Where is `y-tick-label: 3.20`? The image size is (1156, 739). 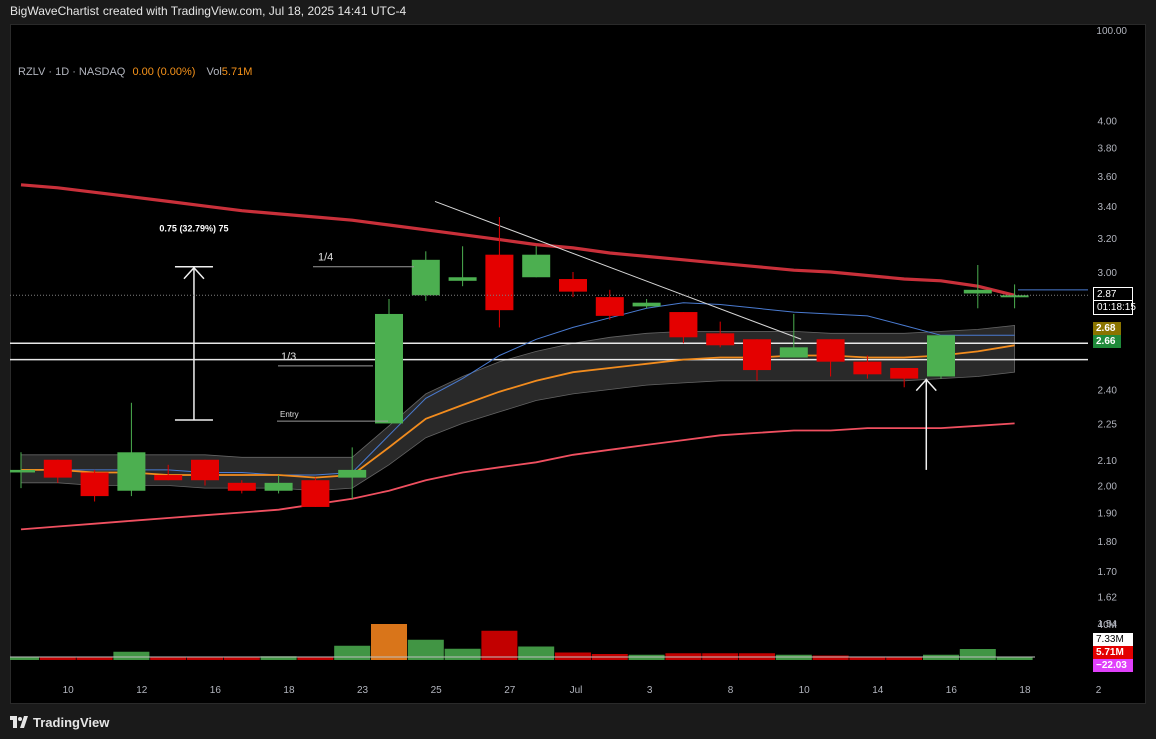 y-tick-label: 3.20 is located at coordinates (1108, 239).